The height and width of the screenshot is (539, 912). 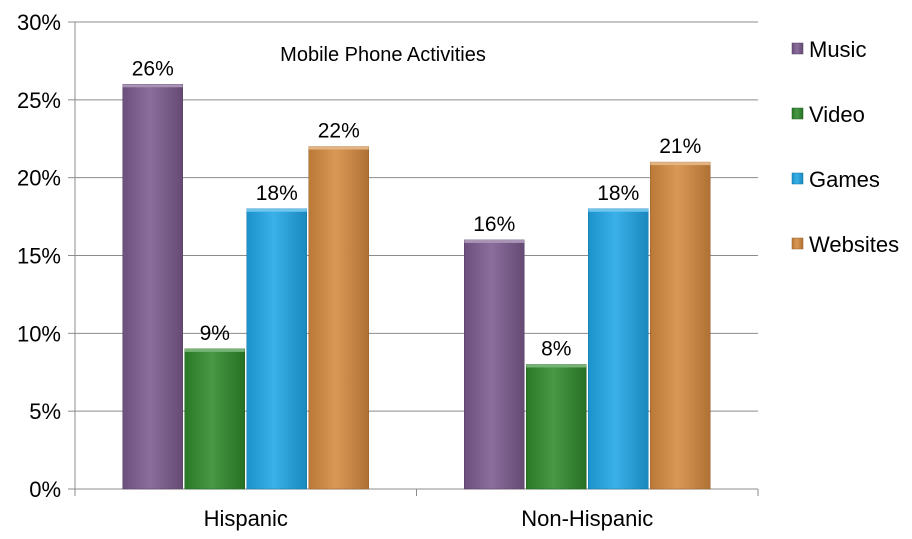 What do you see at coordinates (39, 22) in the screenshot?
I see `y-tick-label: 30%` at bounding box center [39, 22].